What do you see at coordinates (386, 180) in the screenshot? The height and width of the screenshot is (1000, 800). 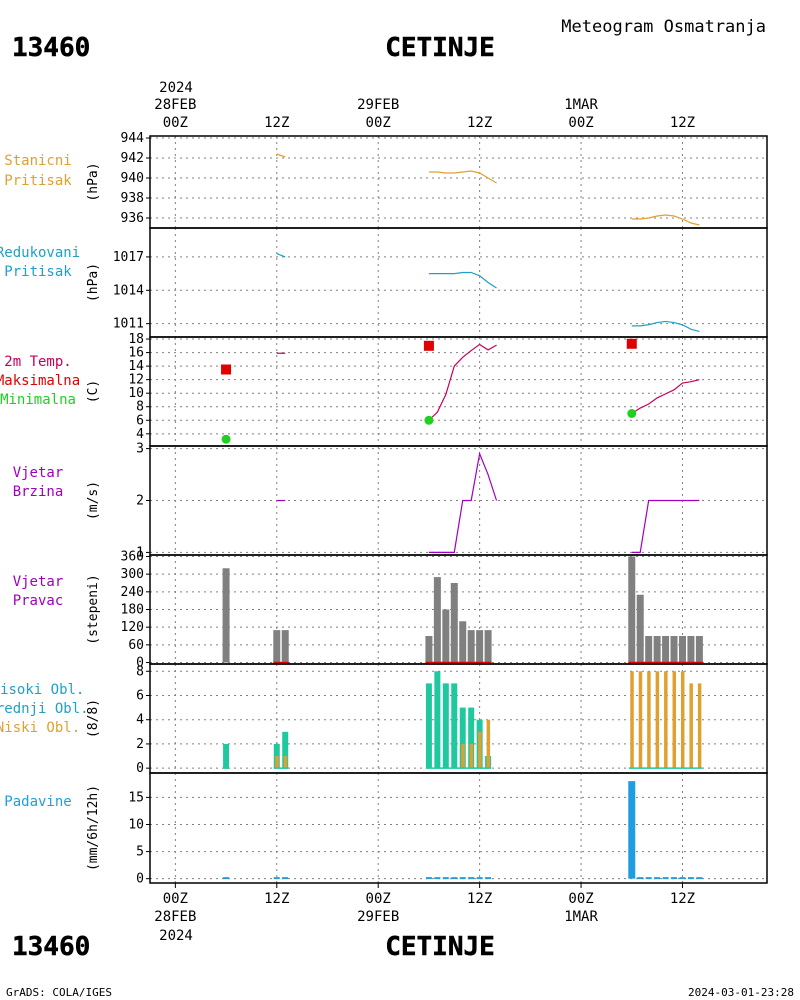 I see `panel-station_pressure: 936 938 940 942 944 (hPa) Stanicni Pritisak` at bounding box center [386, 180].